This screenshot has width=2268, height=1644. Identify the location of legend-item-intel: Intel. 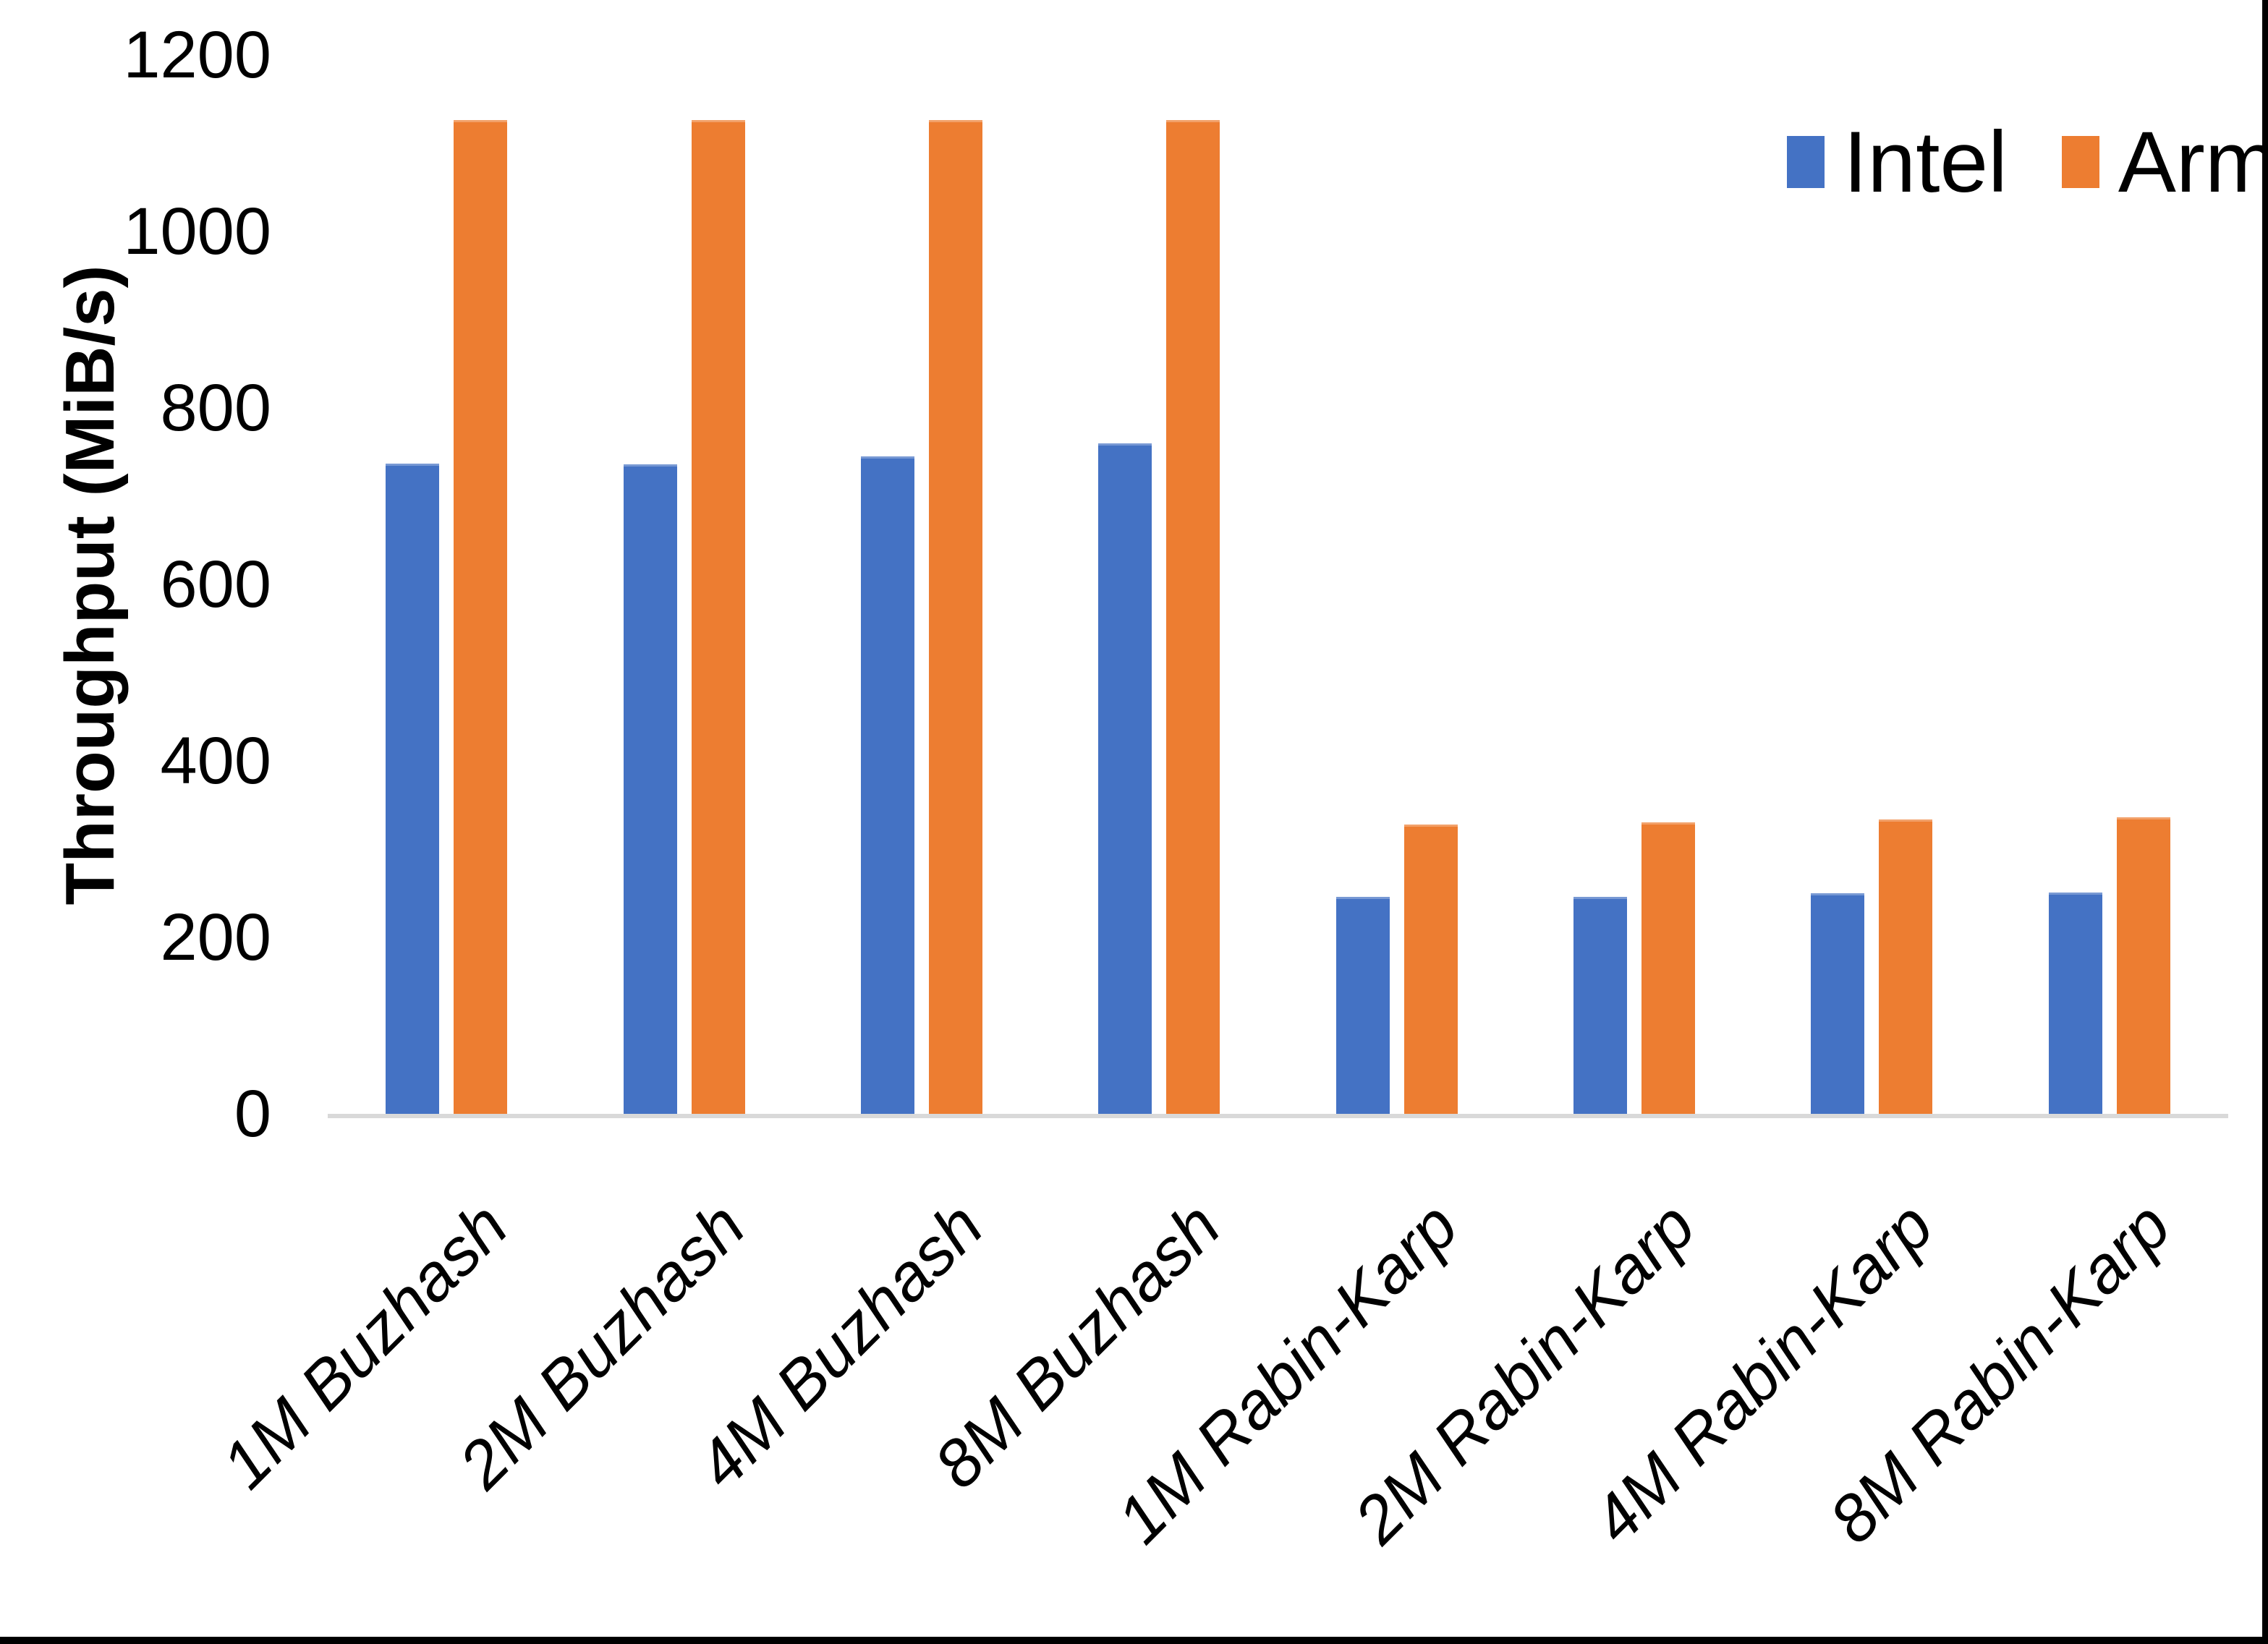
(1897, 162).